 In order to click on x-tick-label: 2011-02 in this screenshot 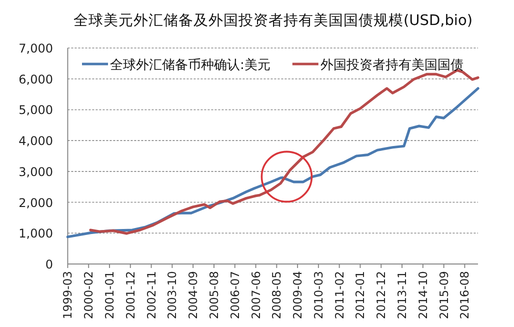, I will do `click(339, 295)`.